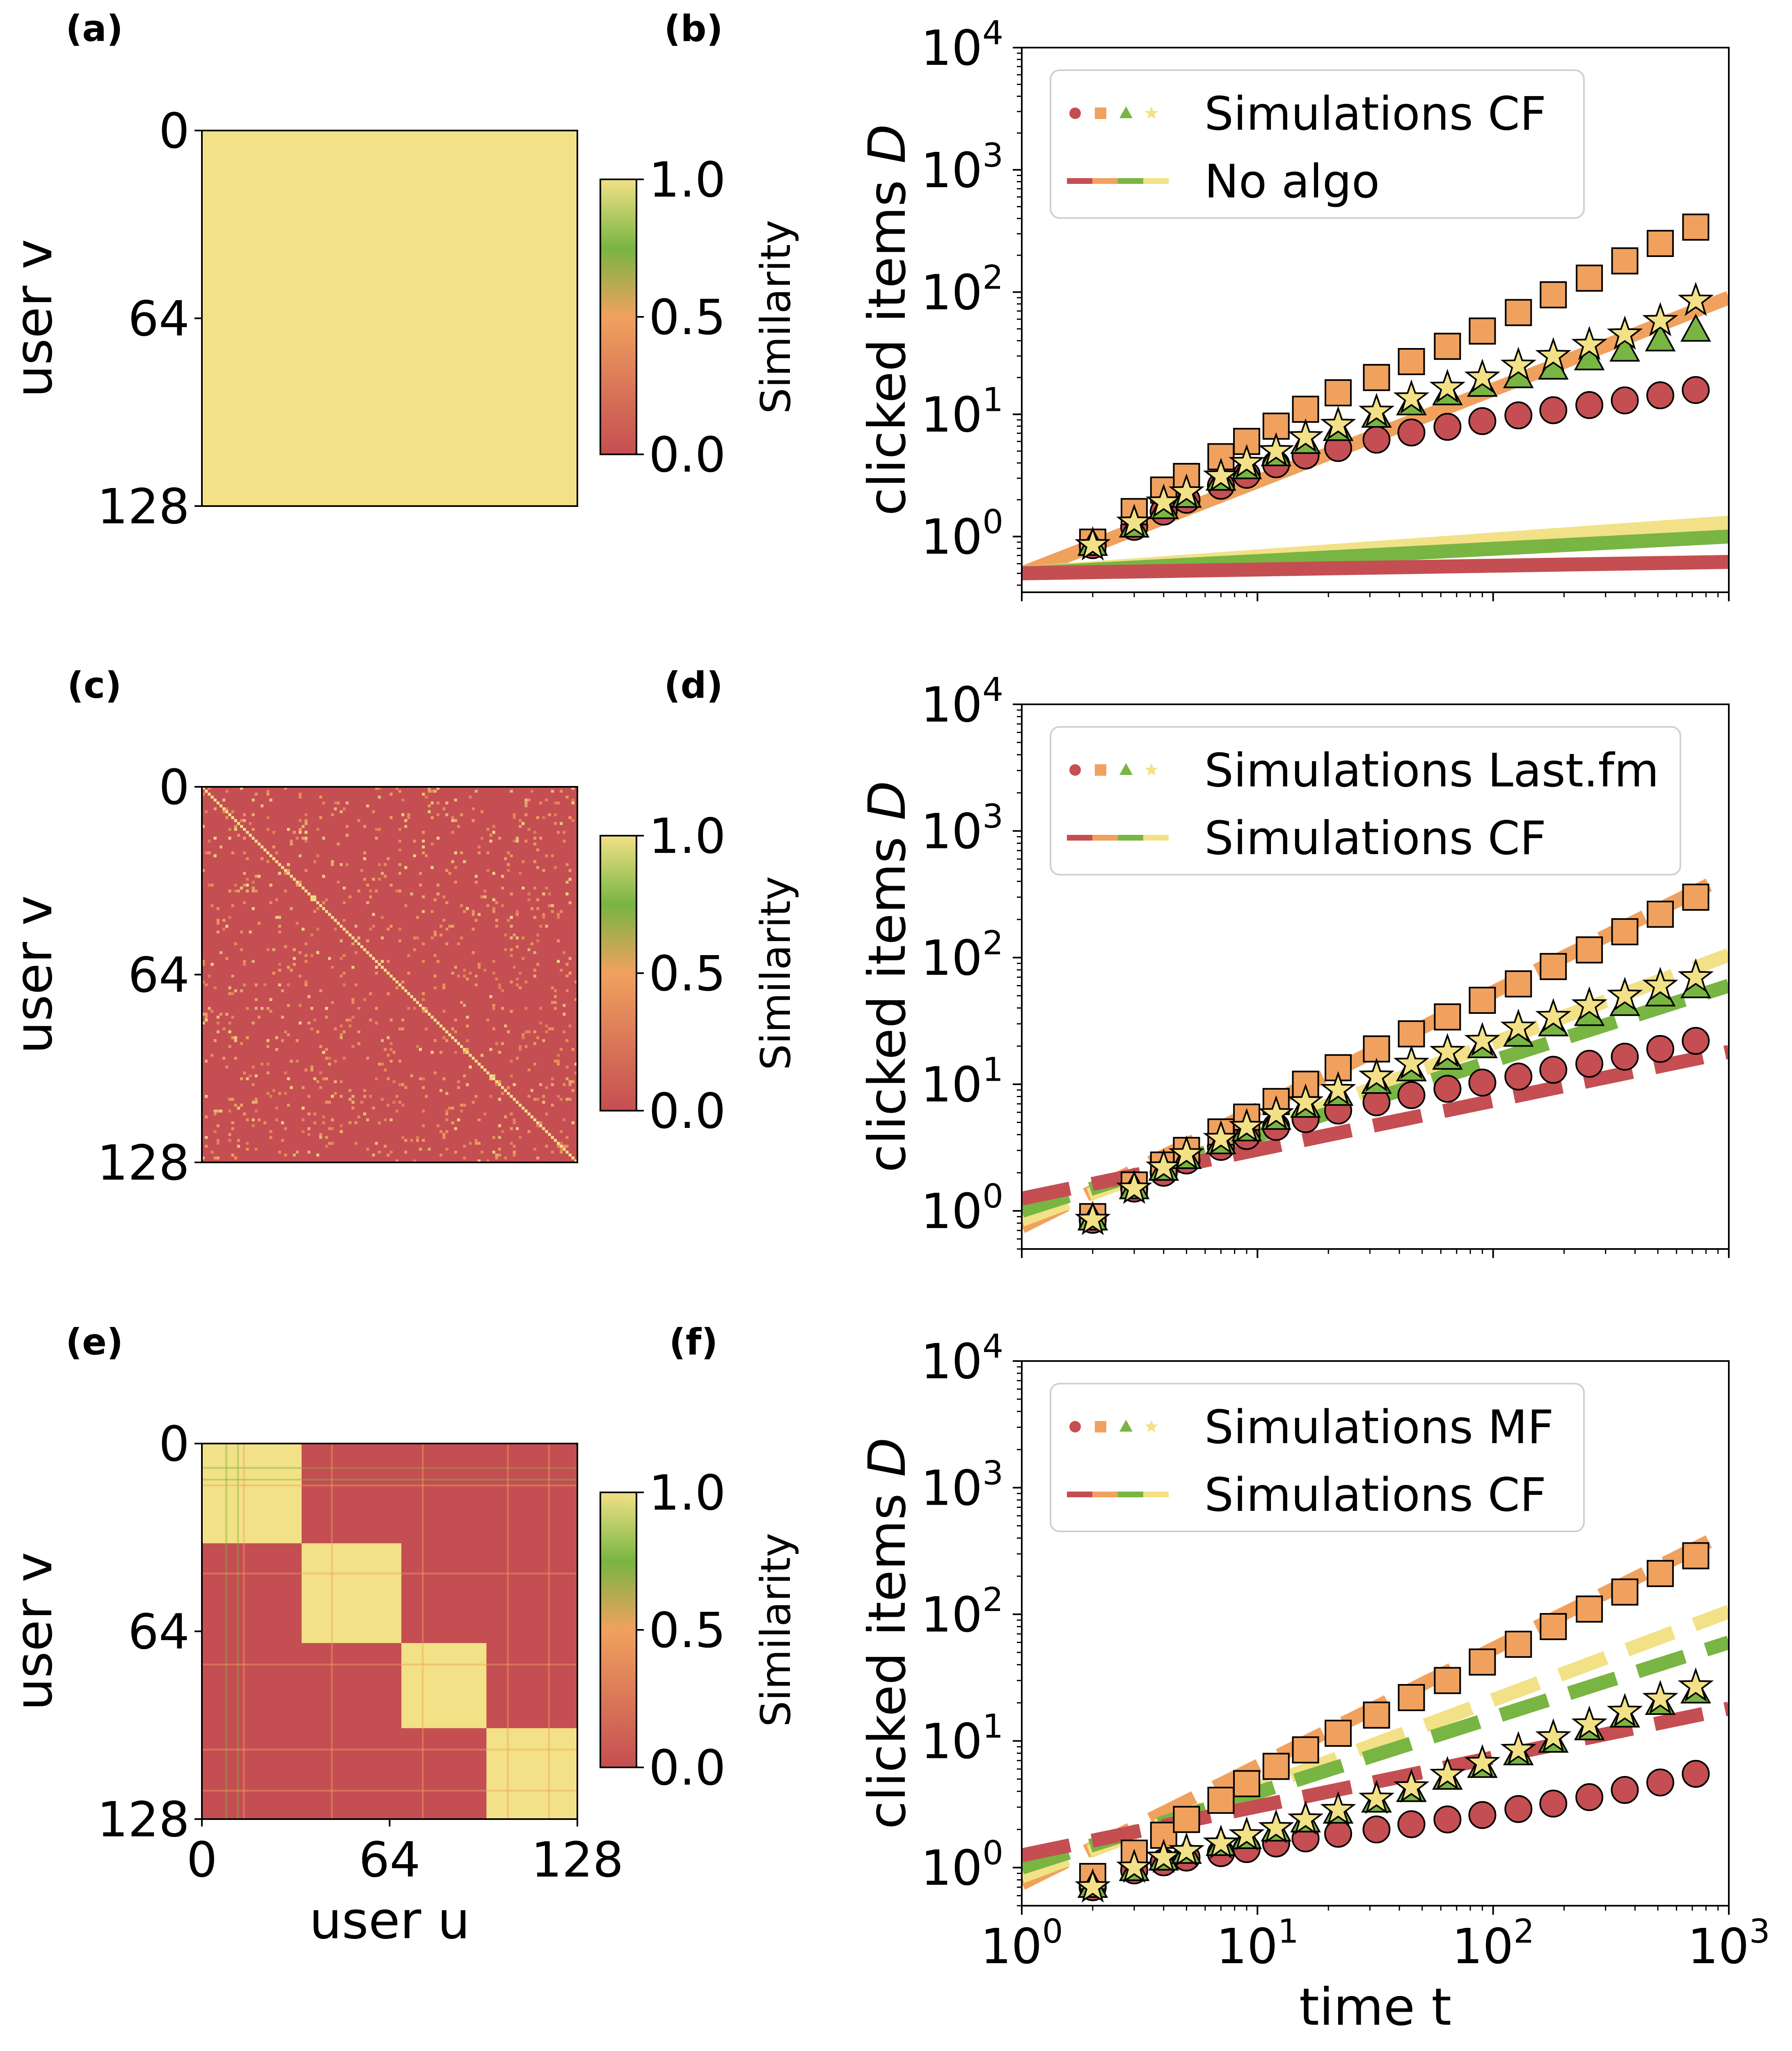  Describe the element at coordinates (174, 1444) in the screenshot. I see `y-tick-label: 0` at that location.